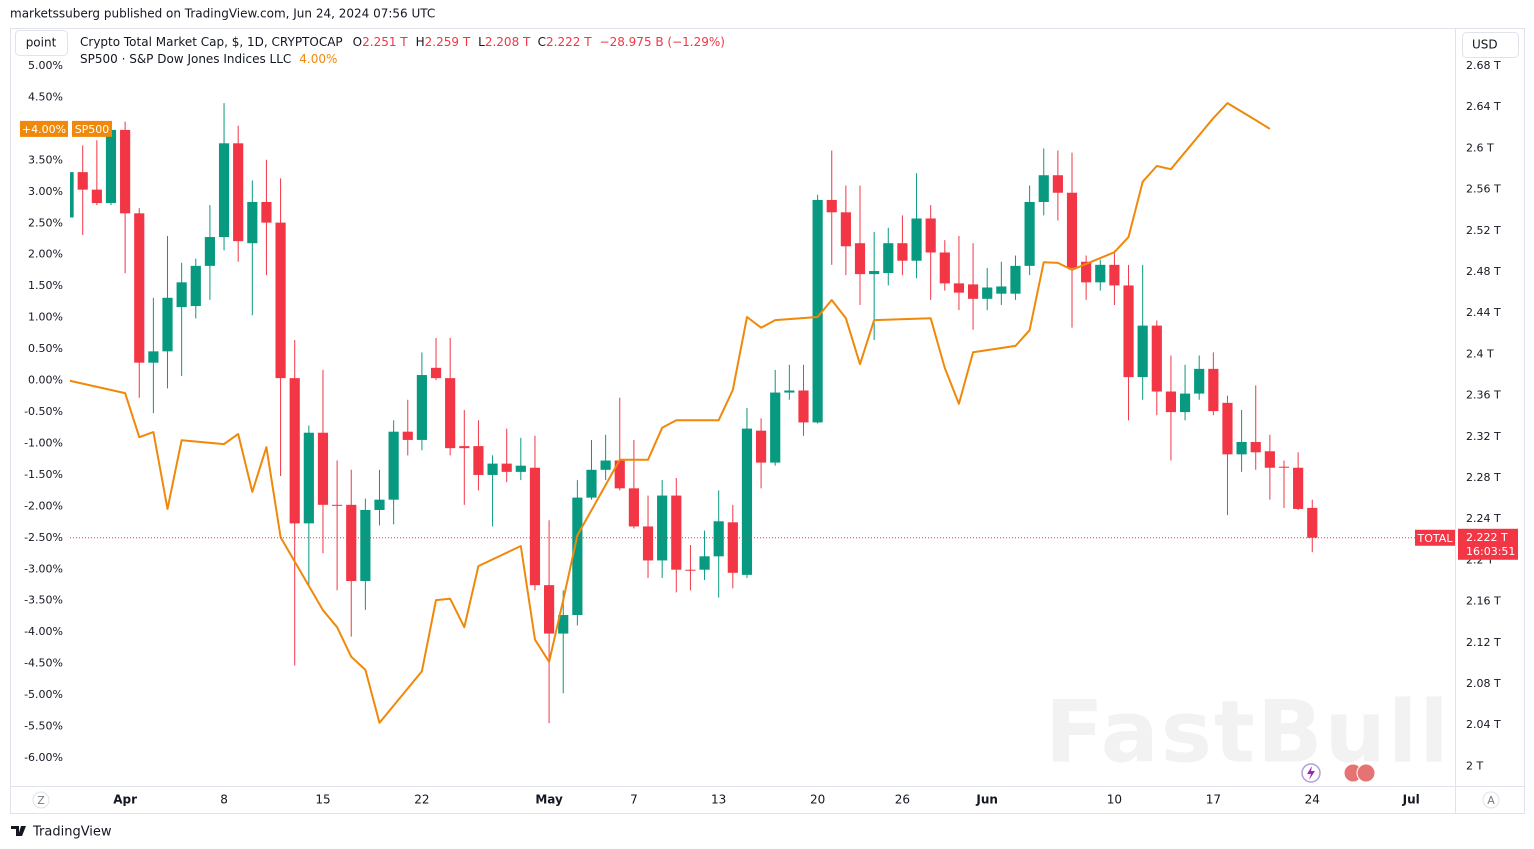 The image size is (1534, 849). What do you see at coordinates (508, 42) in the screenshot?
I see `legend-value: 2.208 T` at bounding box center [508, 42].